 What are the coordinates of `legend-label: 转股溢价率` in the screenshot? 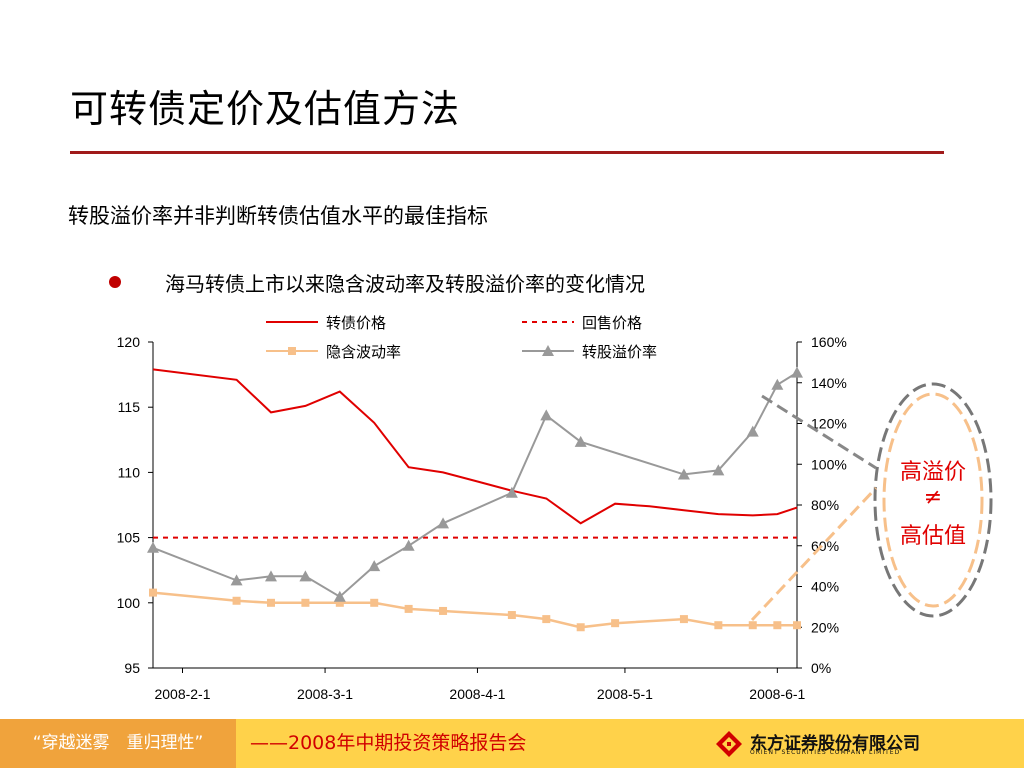 It's located at (619, 352).